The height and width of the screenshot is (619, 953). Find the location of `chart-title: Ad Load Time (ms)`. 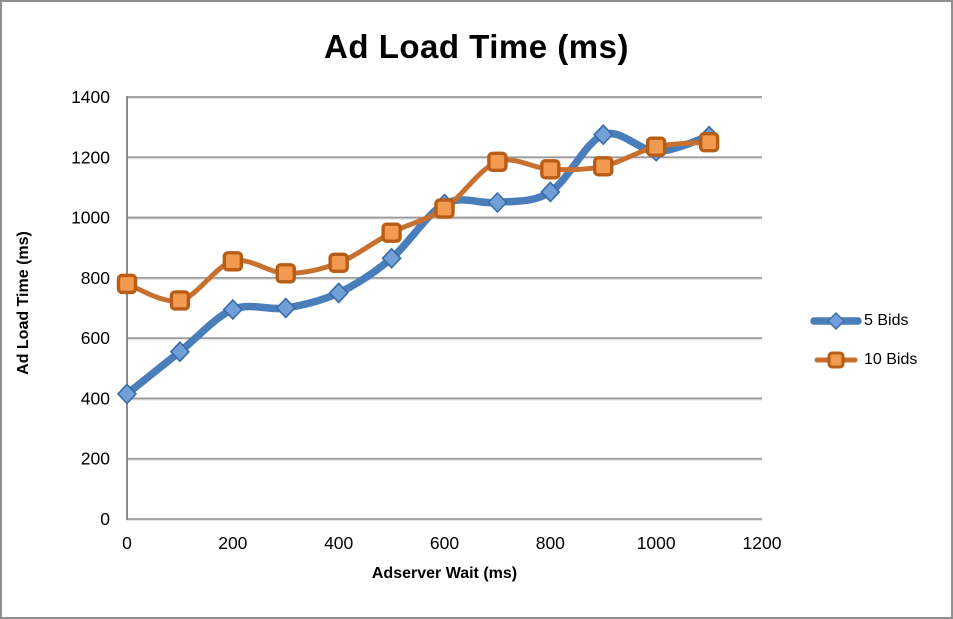

chart-title: Ad Load Time (ms) is located at coordinates (476, 46).